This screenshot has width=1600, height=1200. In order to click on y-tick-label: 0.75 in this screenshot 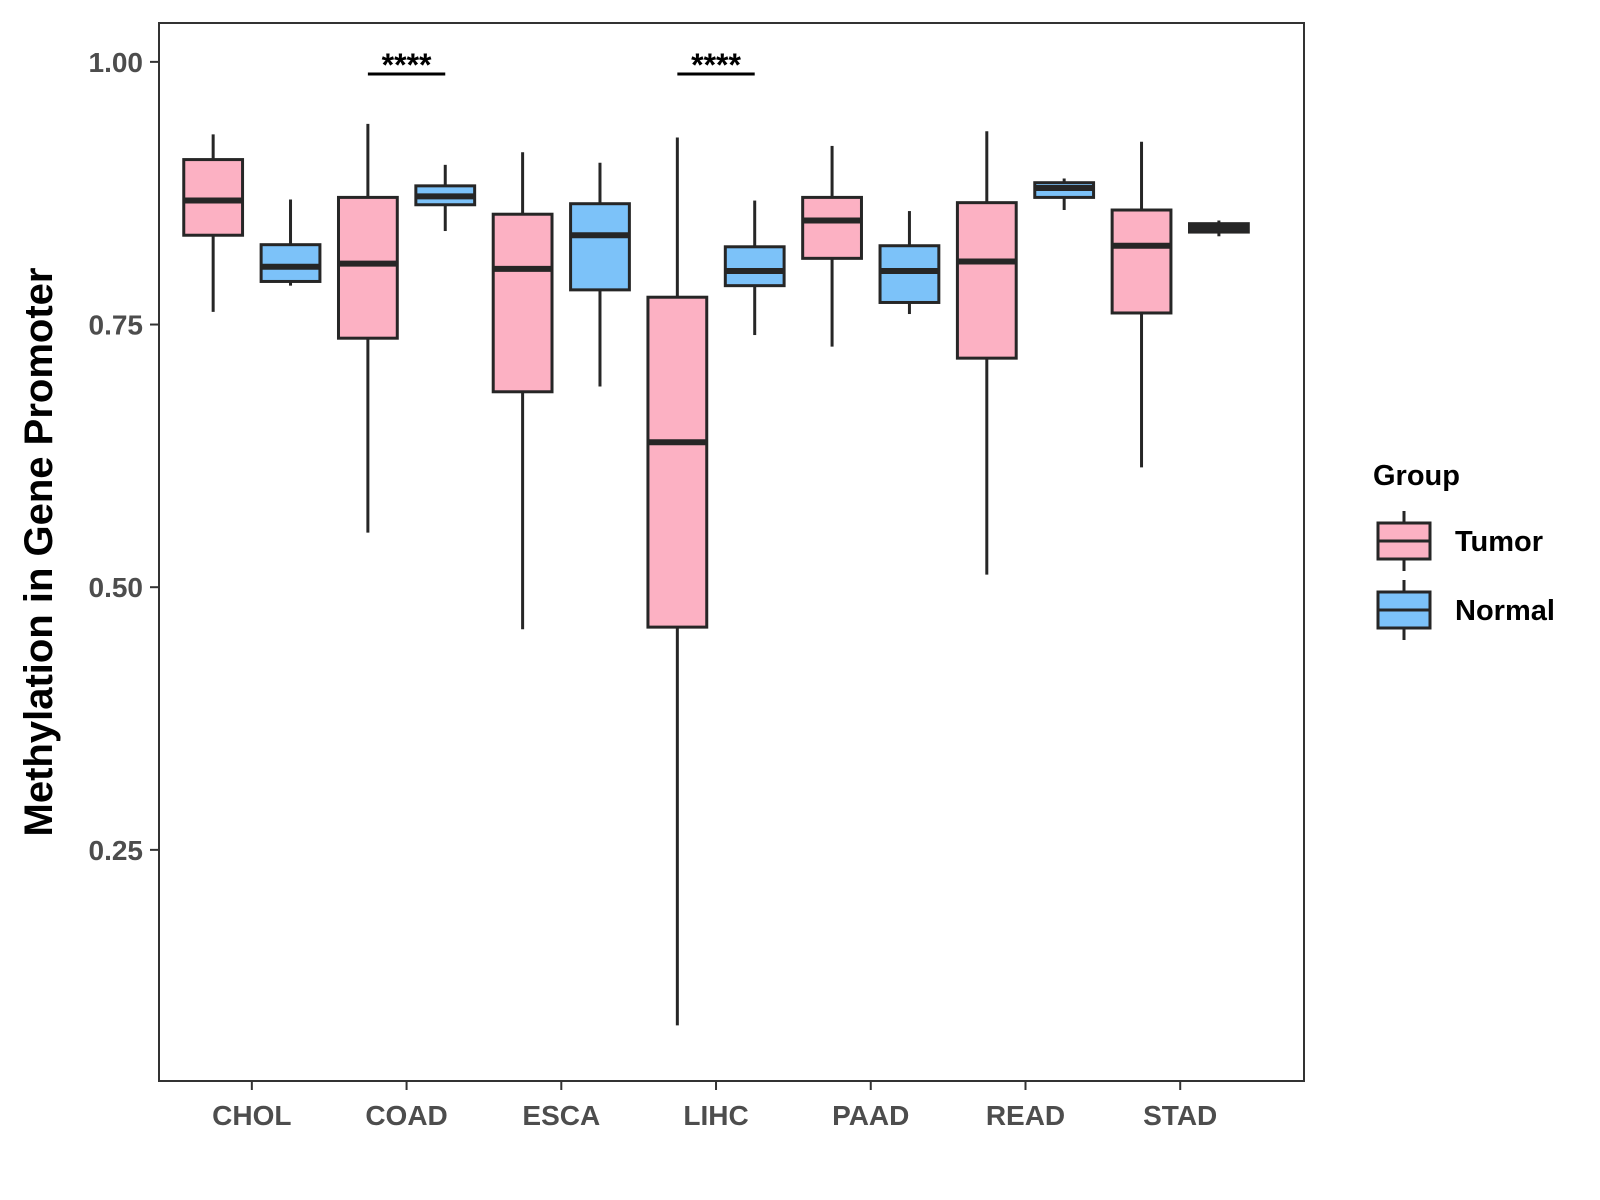, I will do `click(116, 325)`.